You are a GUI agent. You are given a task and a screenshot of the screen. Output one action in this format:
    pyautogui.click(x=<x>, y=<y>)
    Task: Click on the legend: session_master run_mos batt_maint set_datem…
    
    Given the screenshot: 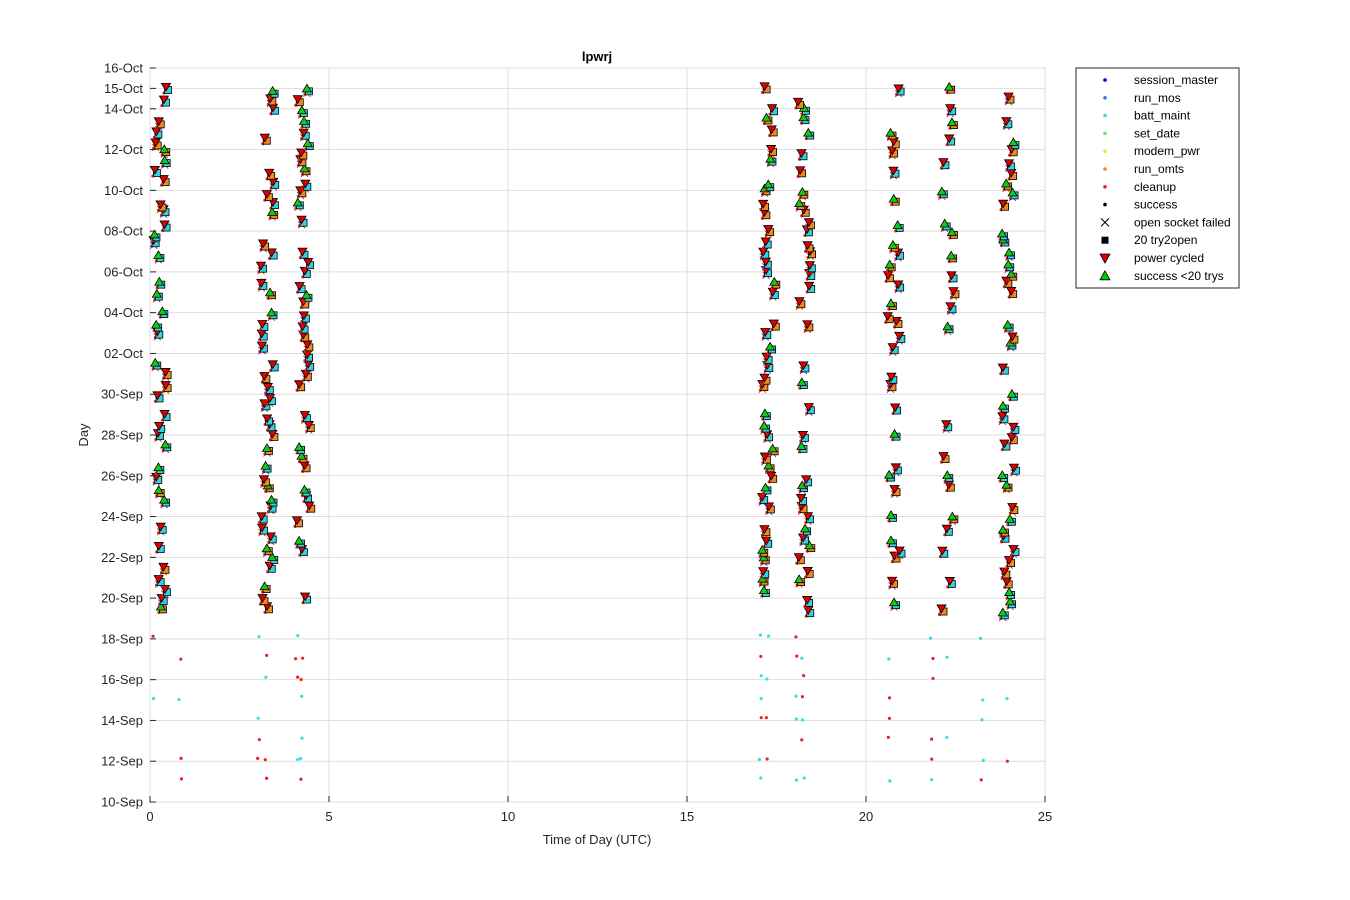 What is the action you would take?
    pyautogui.click(x=1157, y=178)
    